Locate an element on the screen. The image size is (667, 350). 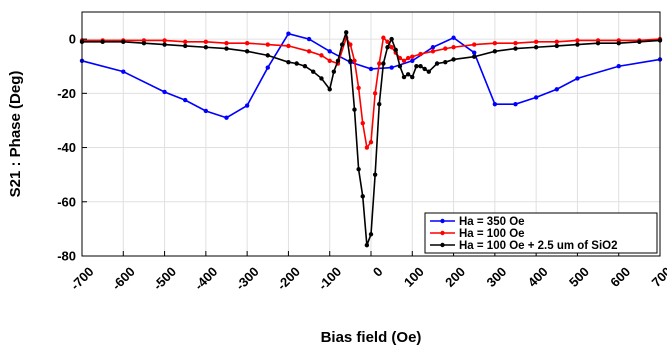
y-axis-label: S21 : Phase (Deg) is located at coordinates (15, 134).